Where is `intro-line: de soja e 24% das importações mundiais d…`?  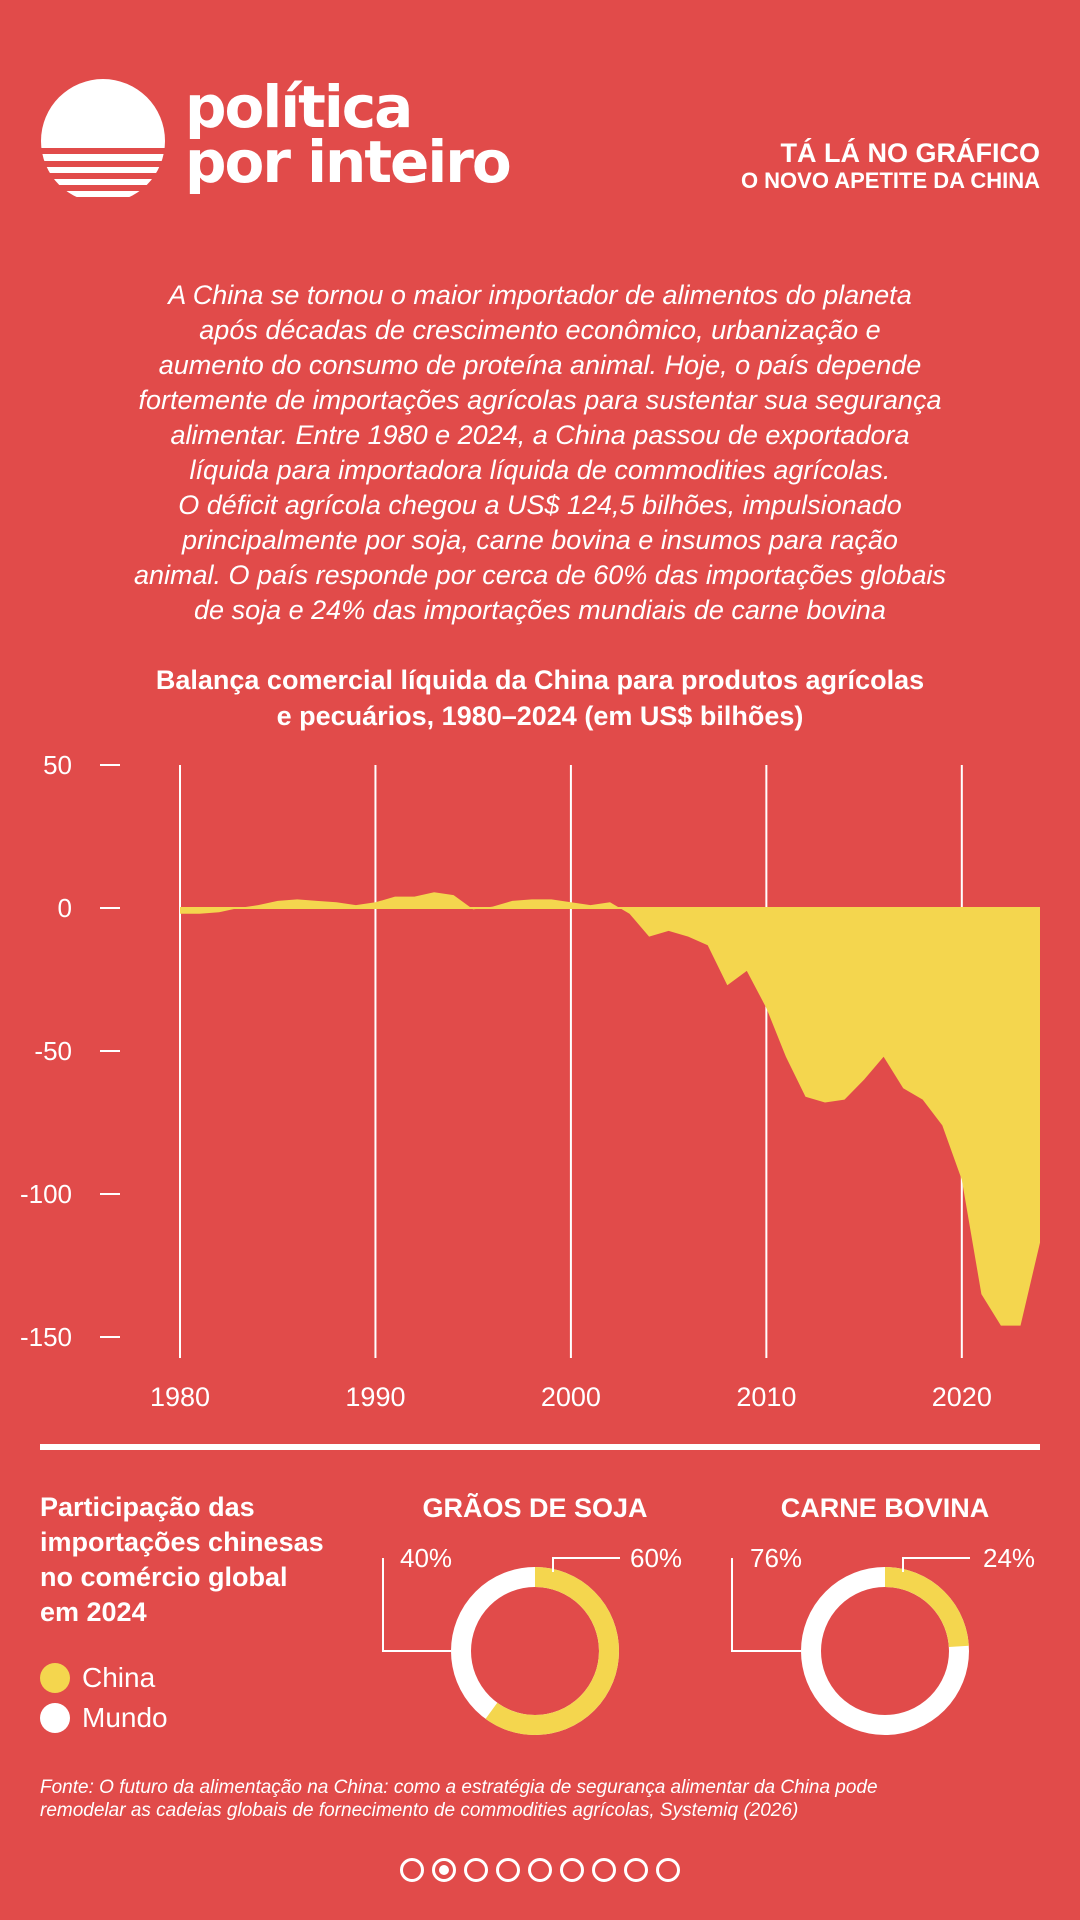 intro-line: de soja e 24% das importações mundiais d… is located at coordinates (540, 610).